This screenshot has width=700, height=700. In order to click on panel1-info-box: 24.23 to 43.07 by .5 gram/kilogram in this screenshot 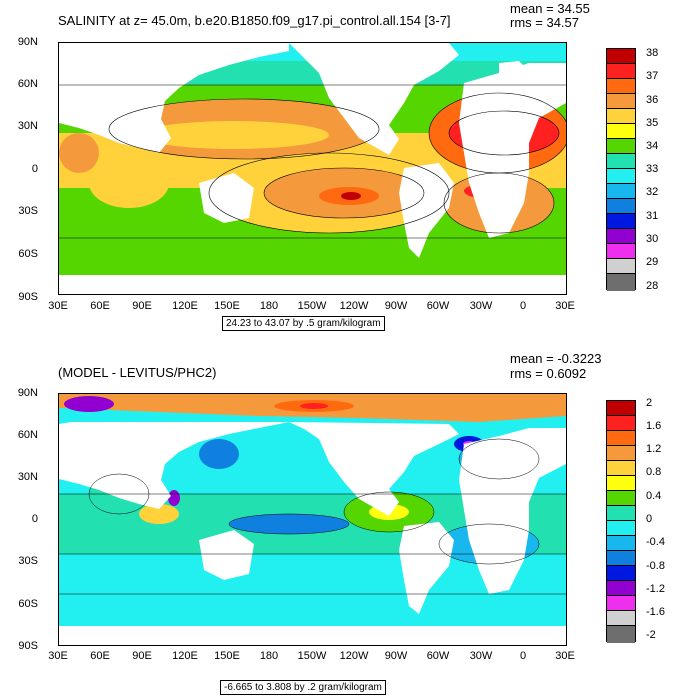, I will do `click(303, 323)`.